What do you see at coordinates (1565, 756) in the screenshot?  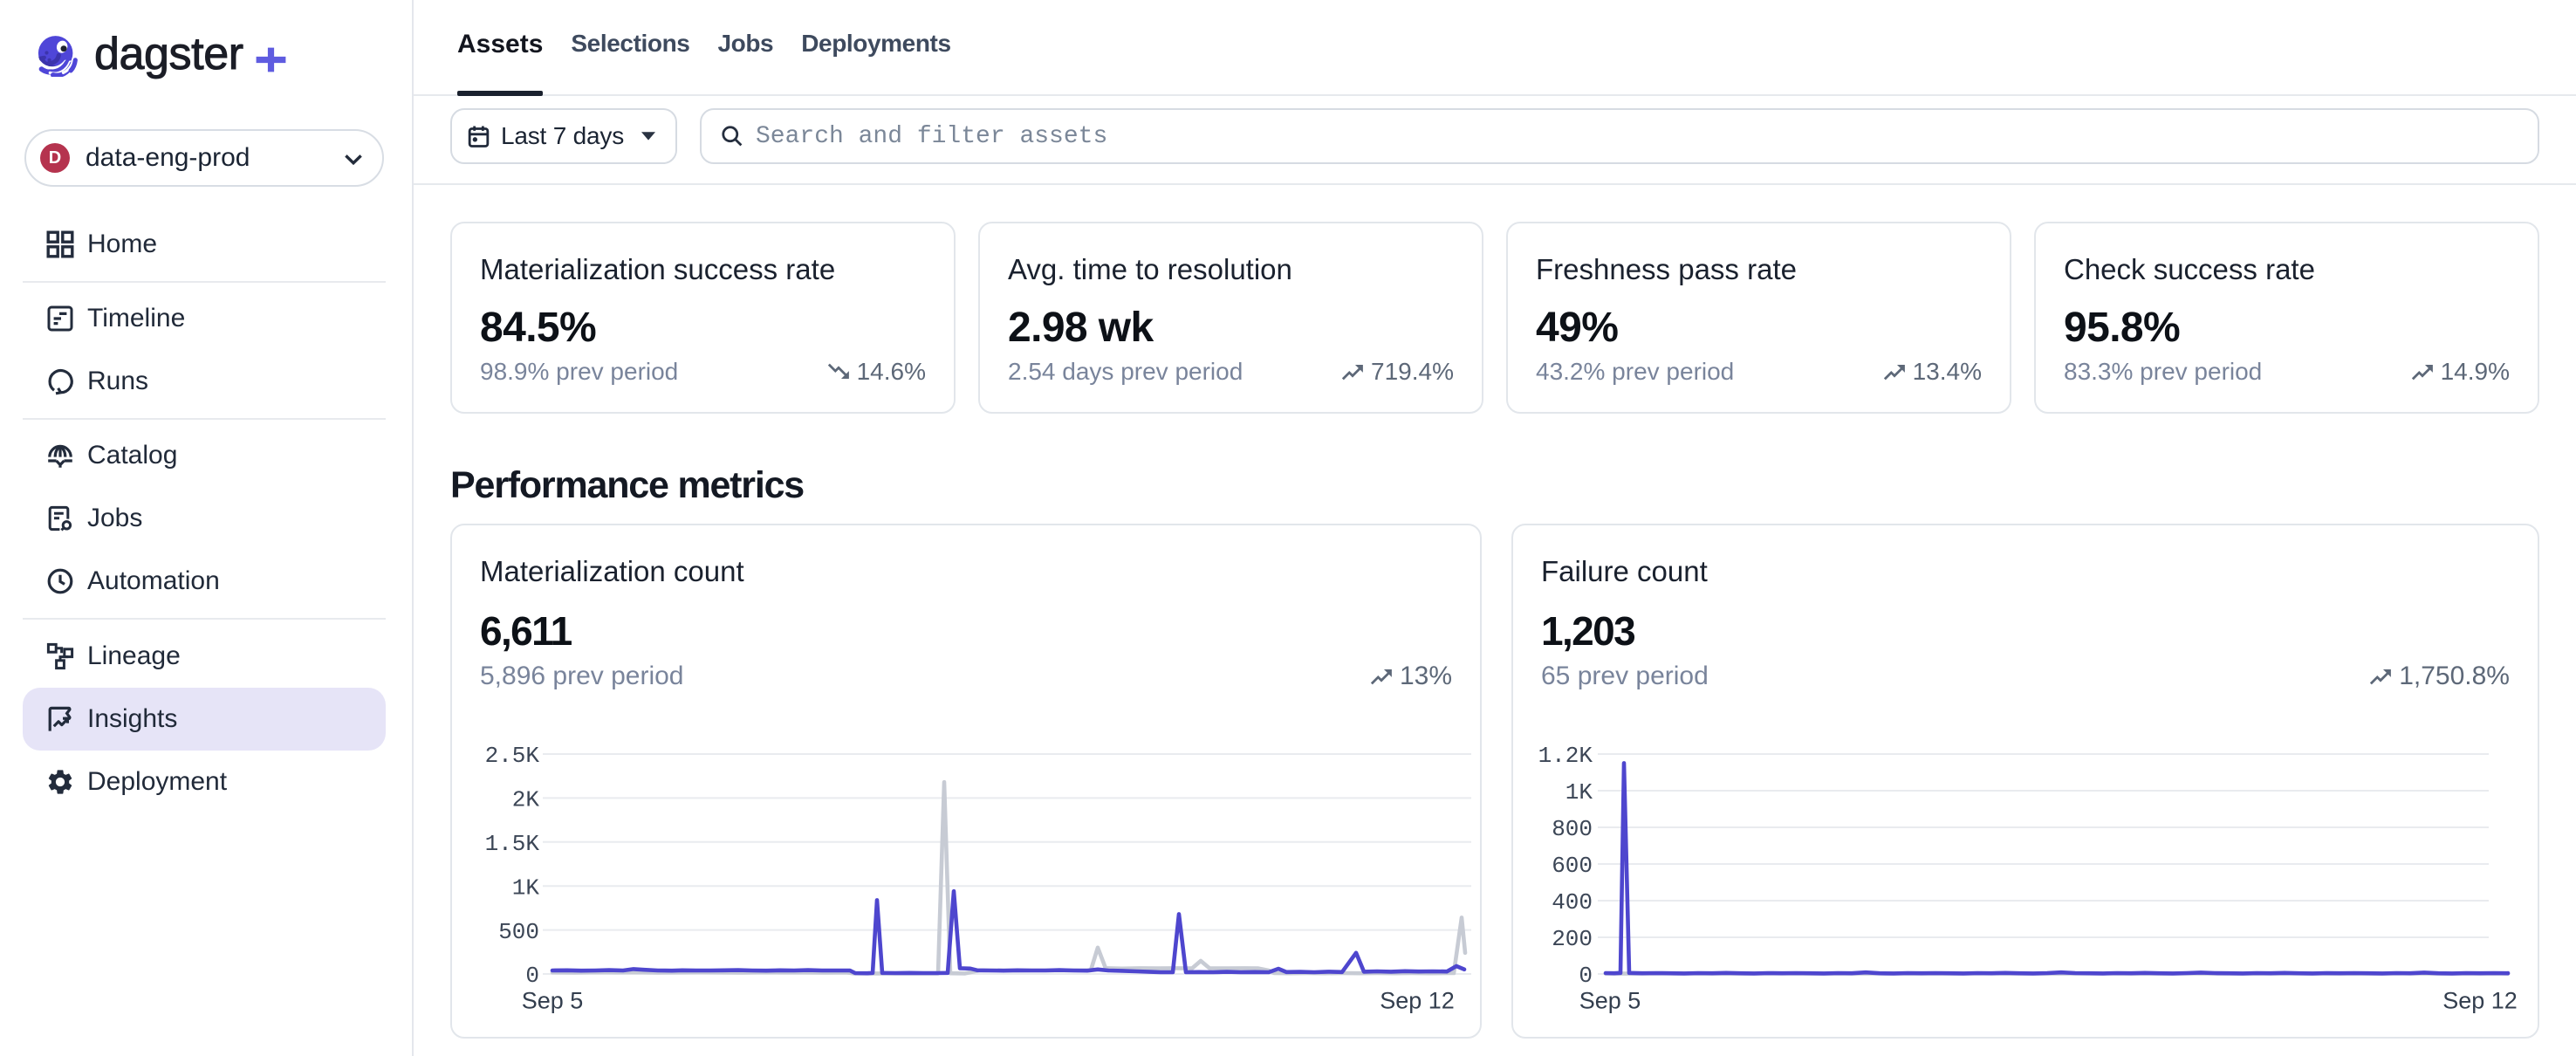 I see `svg-text: 1.2K` at bounding box center [1565, 756].